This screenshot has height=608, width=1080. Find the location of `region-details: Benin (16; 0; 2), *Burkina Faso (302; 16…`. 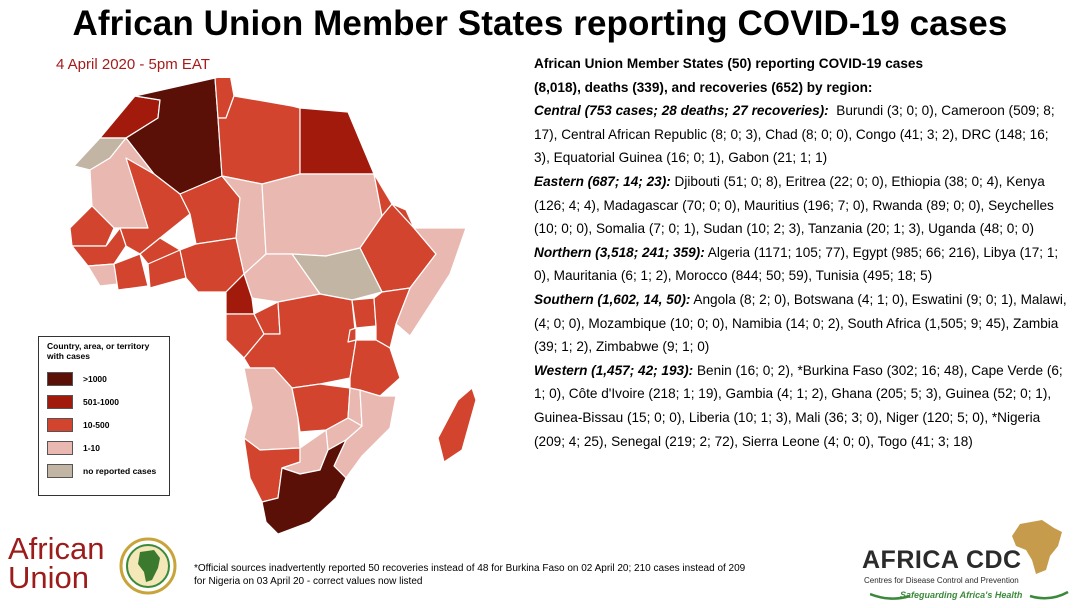

region-details: Benin (16; 0; 2), *Burkina Faso (302; 16… is located at coordinates (798, 405).